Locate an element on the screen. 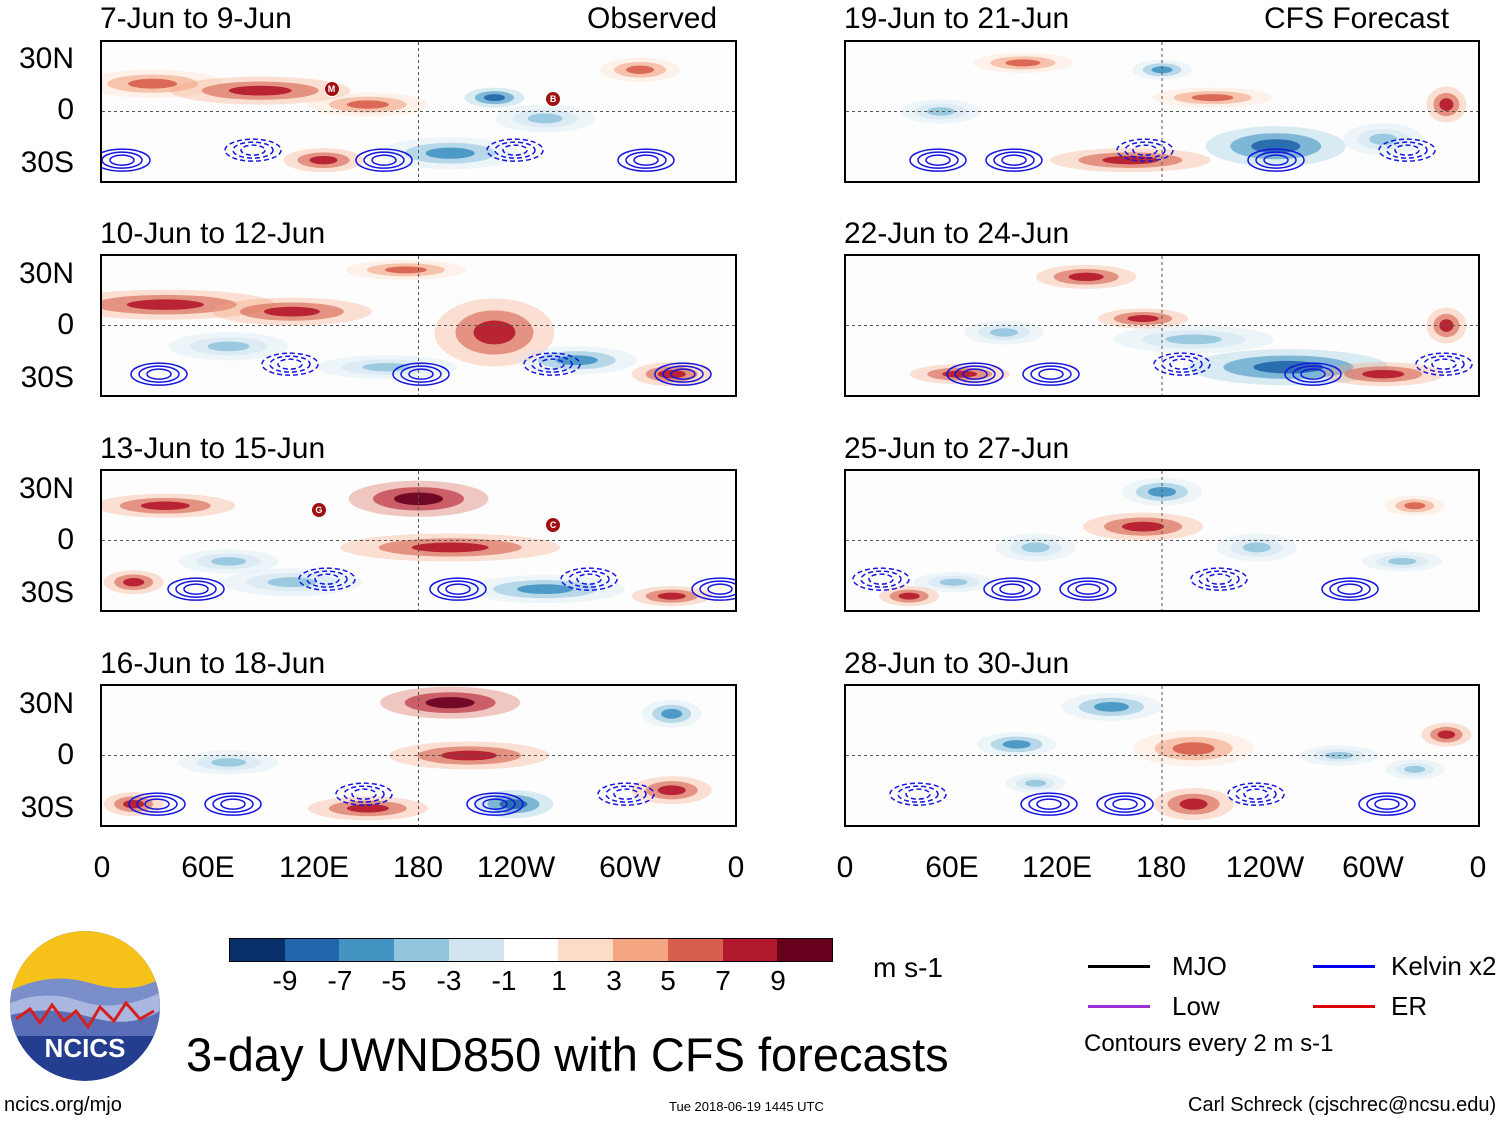 The width and height of the screenshot is (1510, 1121). colorbar-tick: -3 is located at coordinates (449, 980).